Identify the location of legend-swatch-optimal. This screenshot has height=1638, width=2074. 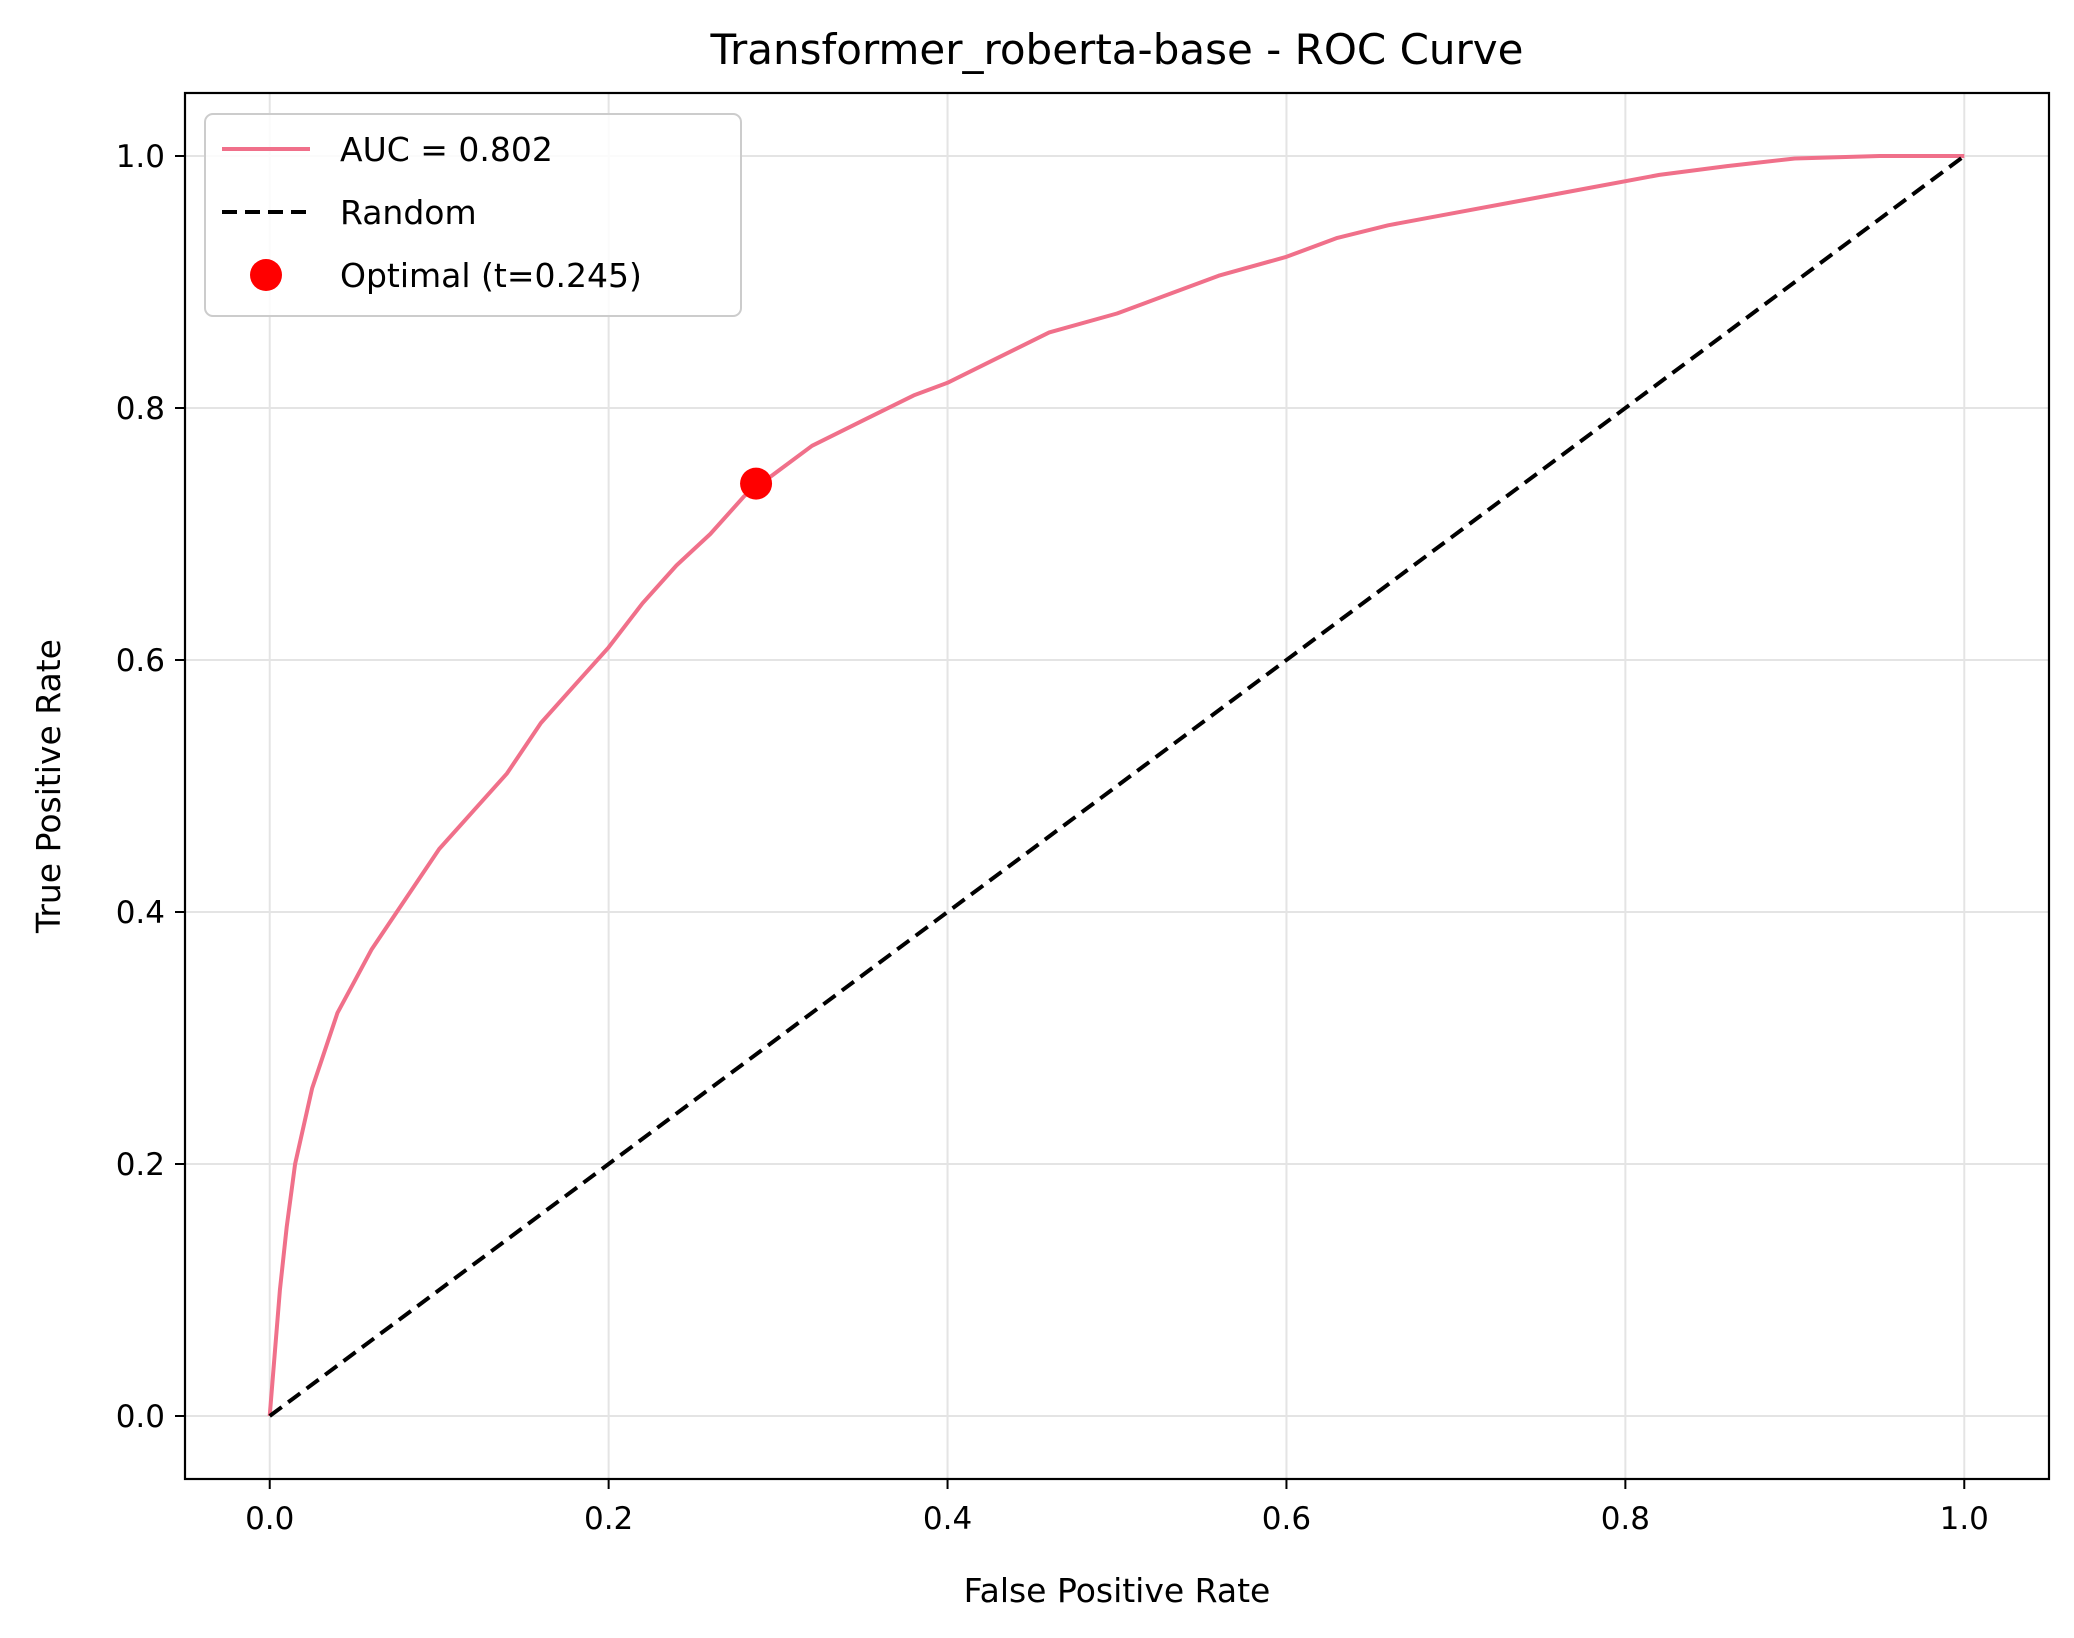
(266, 275).